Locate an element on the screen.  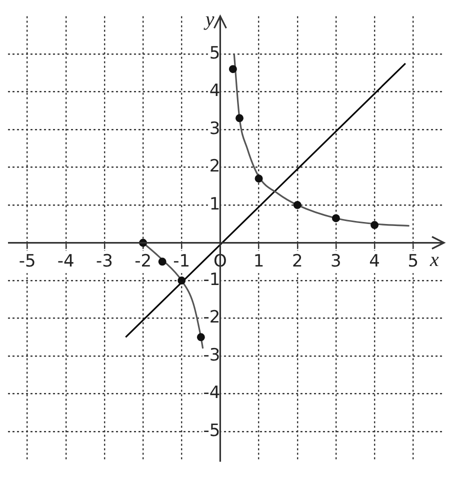
x-tick-label: 4 is located at coordinates (374, 261).